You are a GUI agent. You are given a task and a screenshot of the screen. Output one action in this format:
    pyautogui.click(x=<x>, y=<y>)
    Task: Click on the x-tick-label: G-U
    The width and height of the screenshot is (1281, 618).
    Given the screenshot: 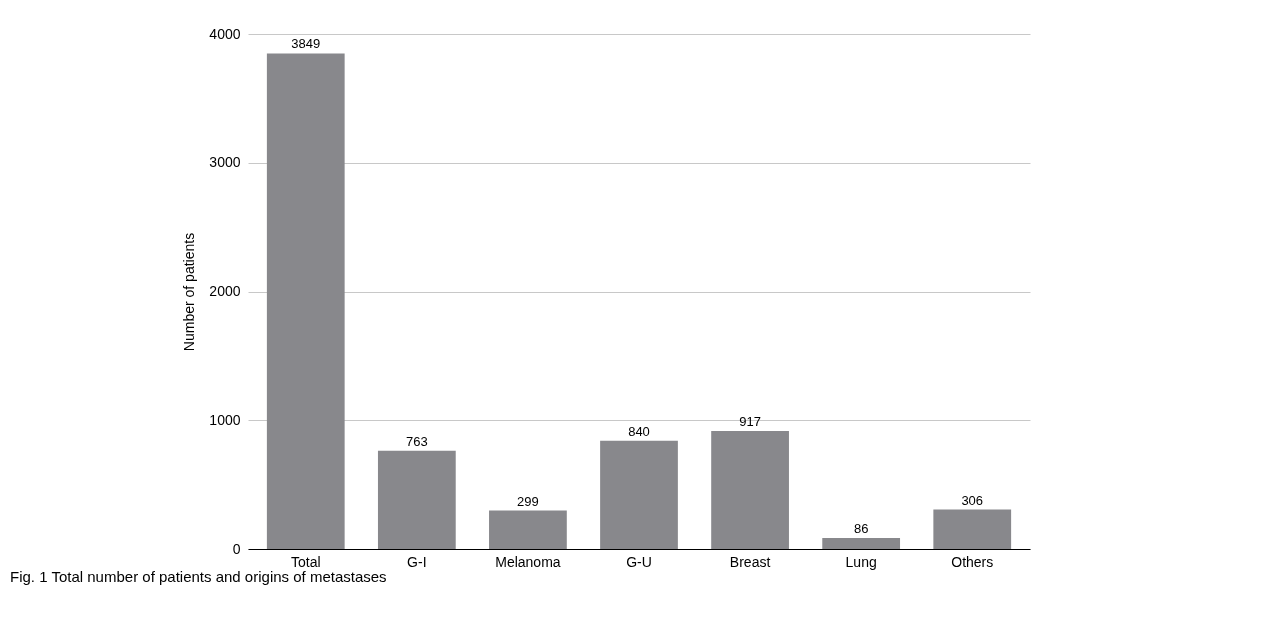 What is the action you would take?
    pyautogui.click(x=639, y=561)
    